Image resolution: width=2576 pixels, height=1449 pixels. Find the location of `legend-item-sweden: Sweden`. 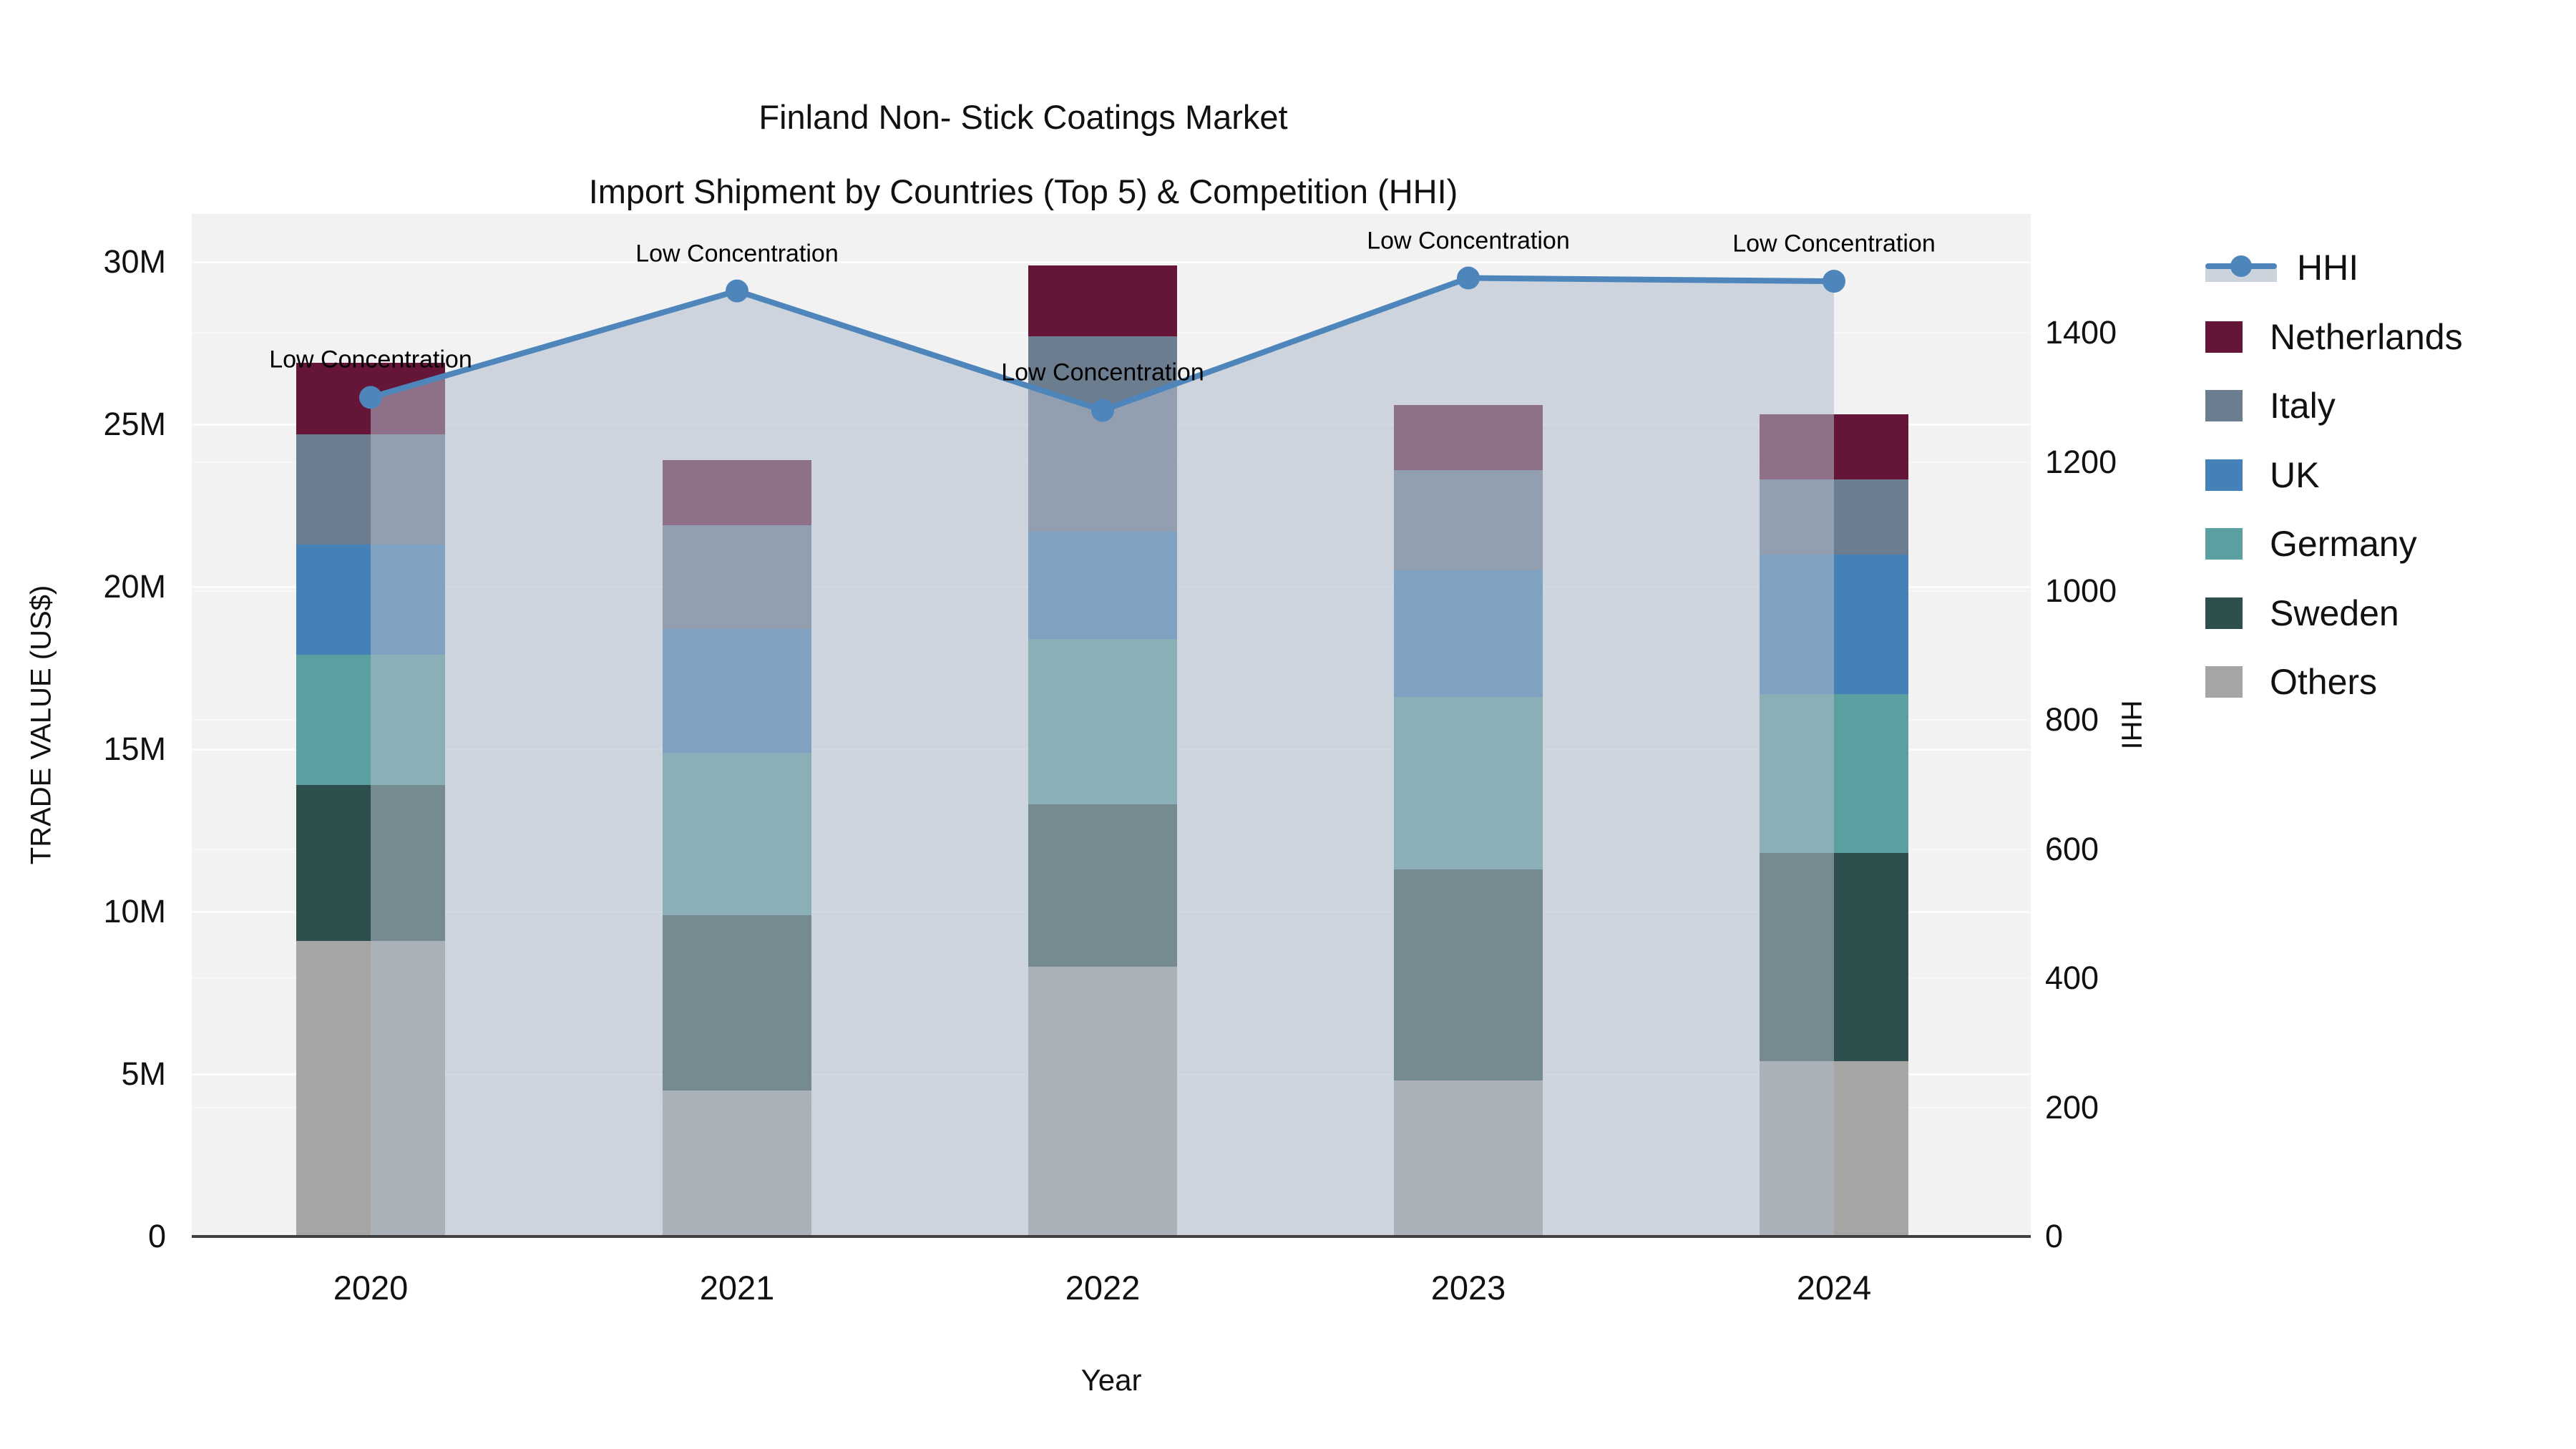

legend-item-sweden: Sweden is located at coordinates (2302, 613).